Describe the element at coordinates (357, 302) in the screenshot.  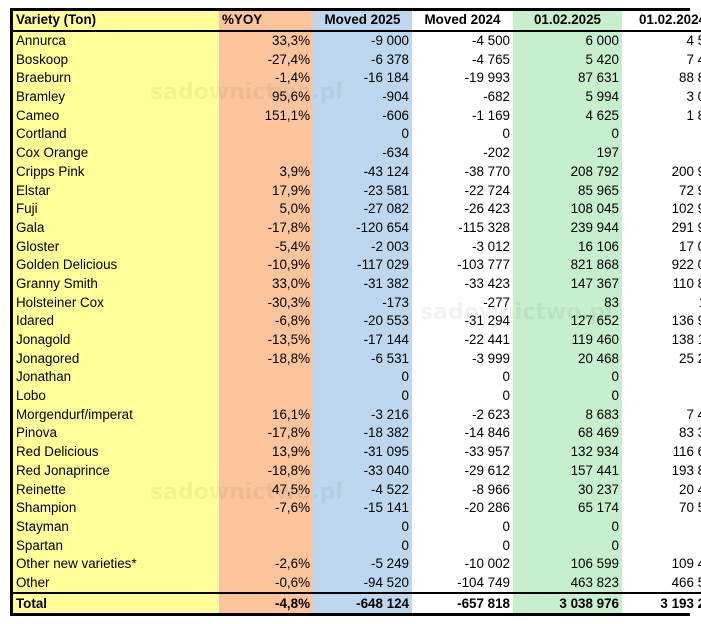
I see `table-row: Holsteiner Cox-30,3%-173-27783119` at that location.